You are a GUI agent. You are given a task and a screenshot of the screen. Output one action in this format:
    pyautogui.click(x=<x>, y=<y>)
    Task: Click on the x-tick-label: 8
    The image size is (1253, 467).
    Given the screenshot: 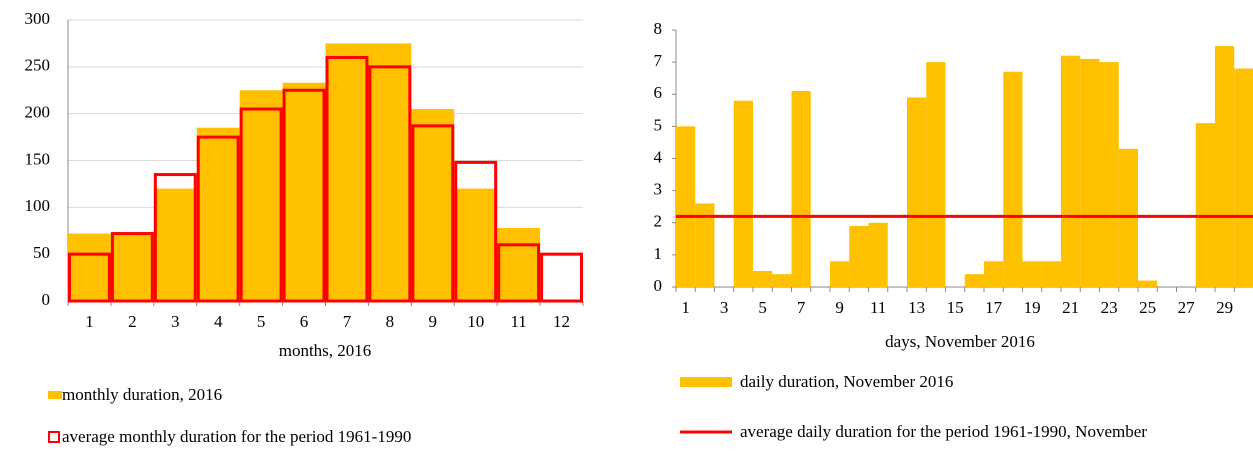 What is the action you would take?
    pyautogui.click(x=390, y=321)
    